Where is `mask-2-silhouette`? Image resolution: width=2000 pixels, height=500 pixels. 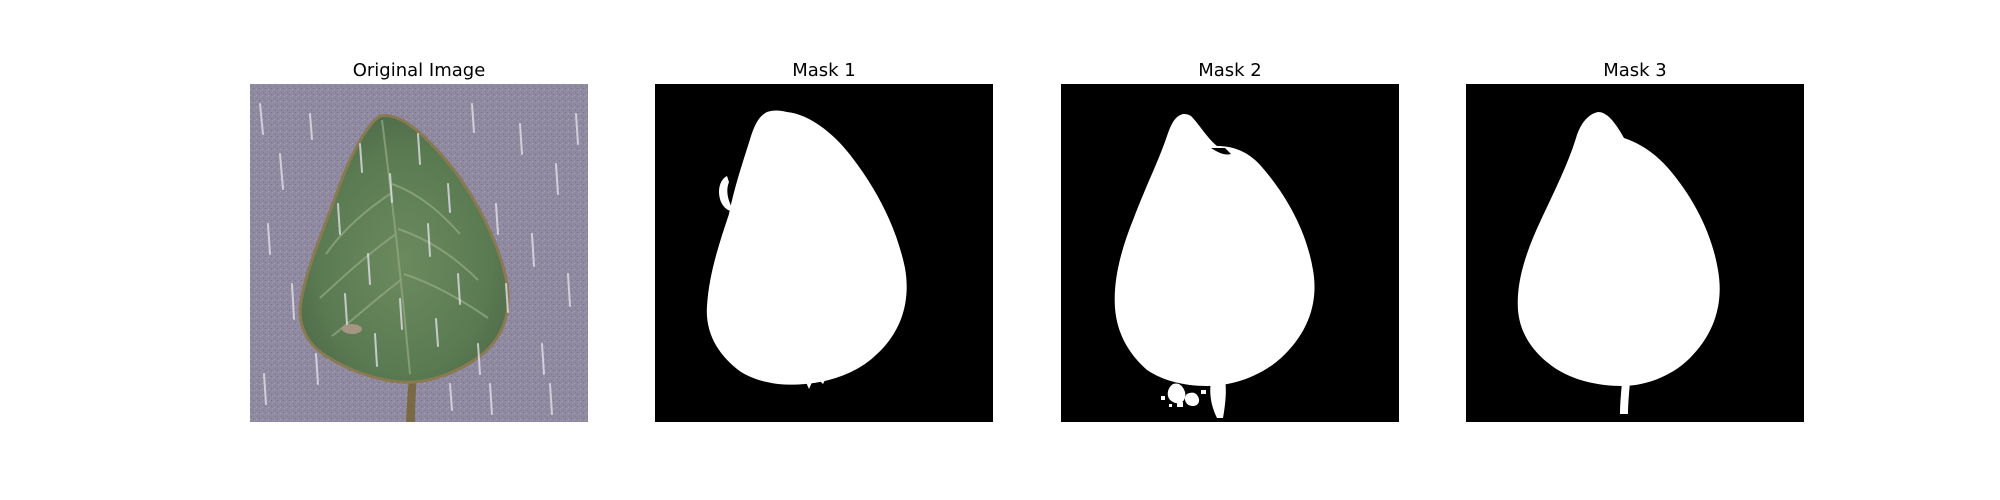
mask-2-silhouette is located at coordinates (1230, 253).